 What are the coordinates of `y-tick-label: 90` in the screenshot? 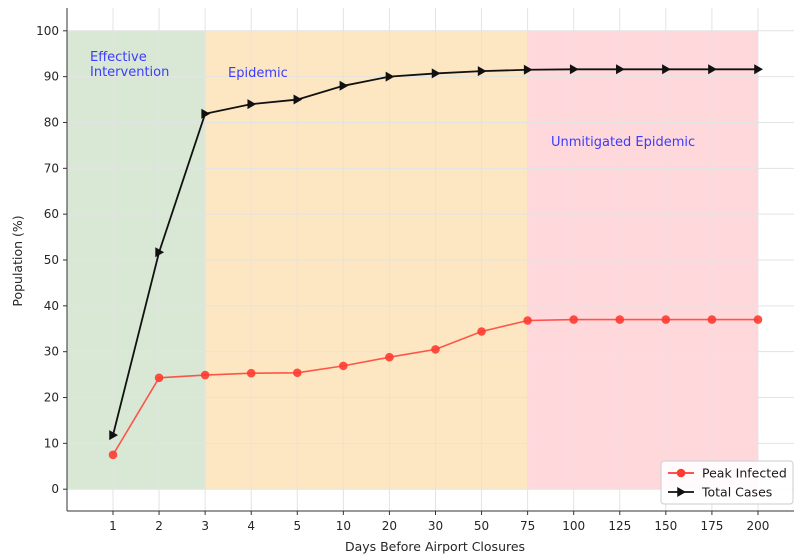 It's located at (51, 77).